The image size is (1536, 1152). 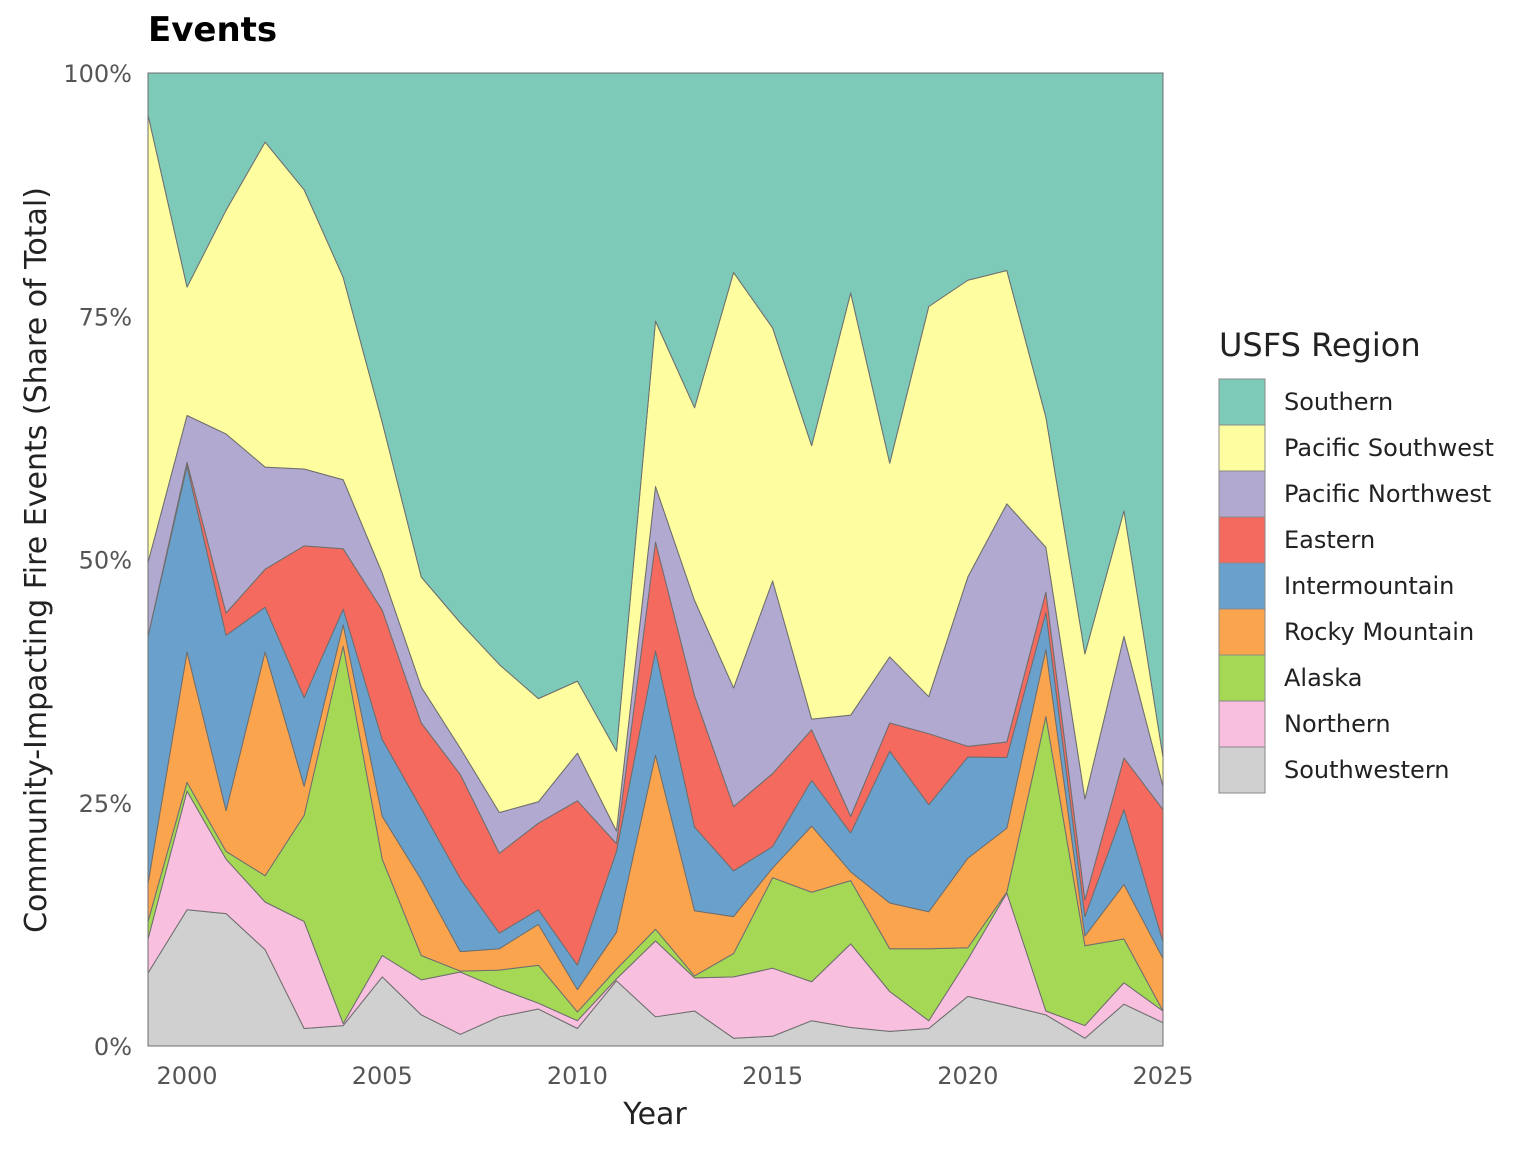 I want to click on y-tick-label: 100%, so click(x=97, y=74).